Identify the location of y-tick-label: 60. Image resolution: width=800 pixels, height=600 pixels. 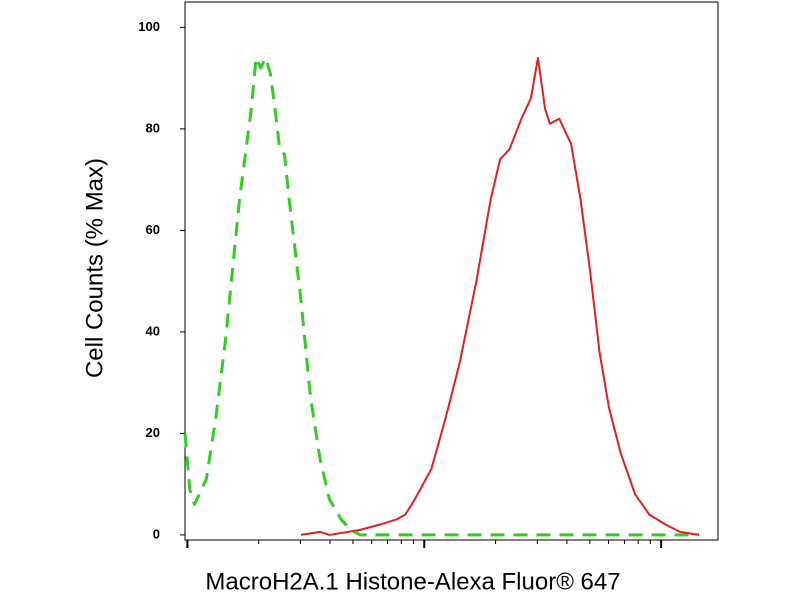
(153, 229).